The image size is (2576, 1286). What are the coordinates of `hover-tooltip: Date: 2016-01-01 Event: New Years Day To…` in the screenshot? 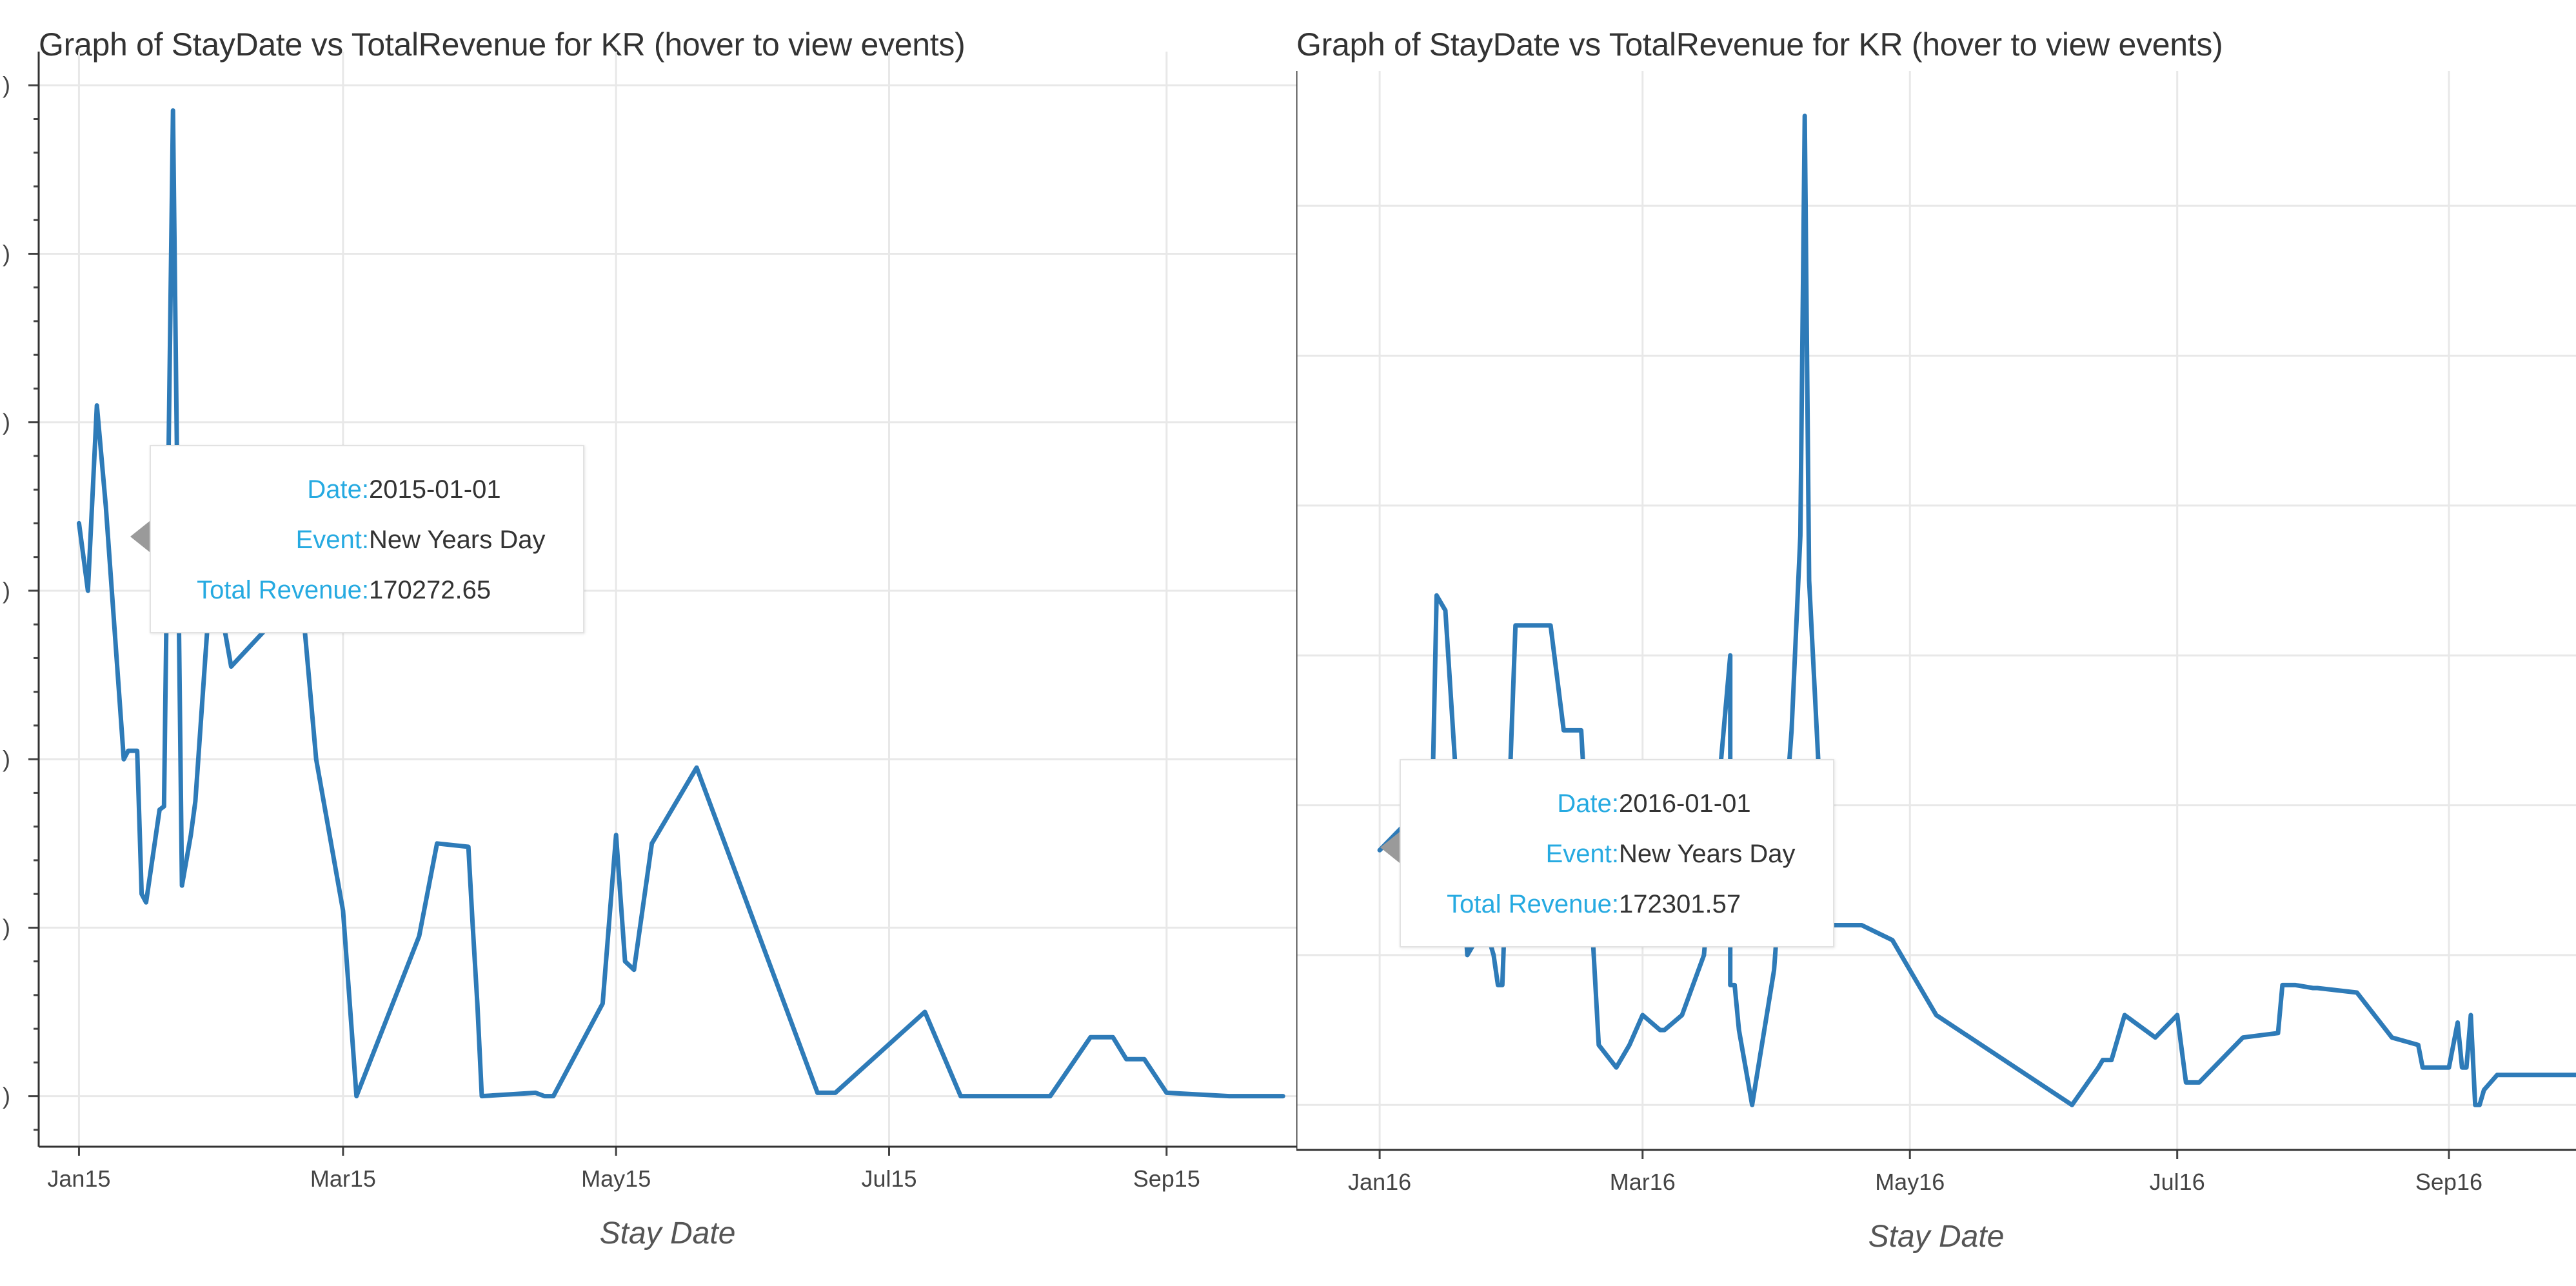 It's located at (1617, 853).